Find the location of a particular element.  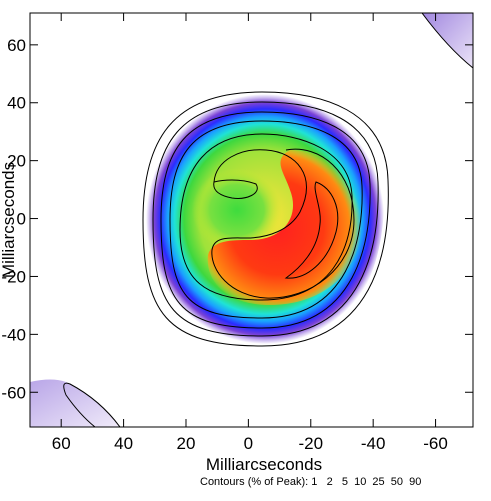

y-tick-label: 20 is located at coordinates (16, 161).